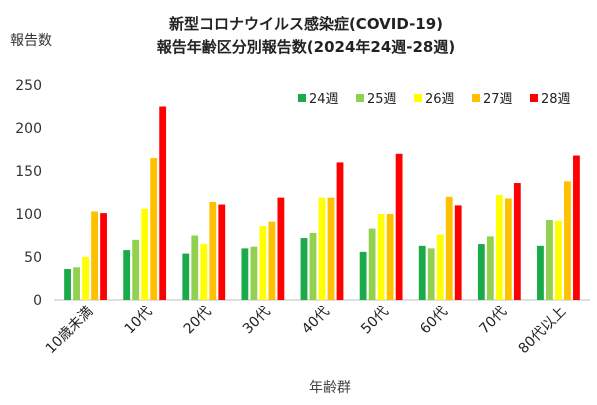 This screenshot has height=405, width=597. Describe the element at coordinates (434, 321) in the screenshot. I see `category-label: 60代` at that location.